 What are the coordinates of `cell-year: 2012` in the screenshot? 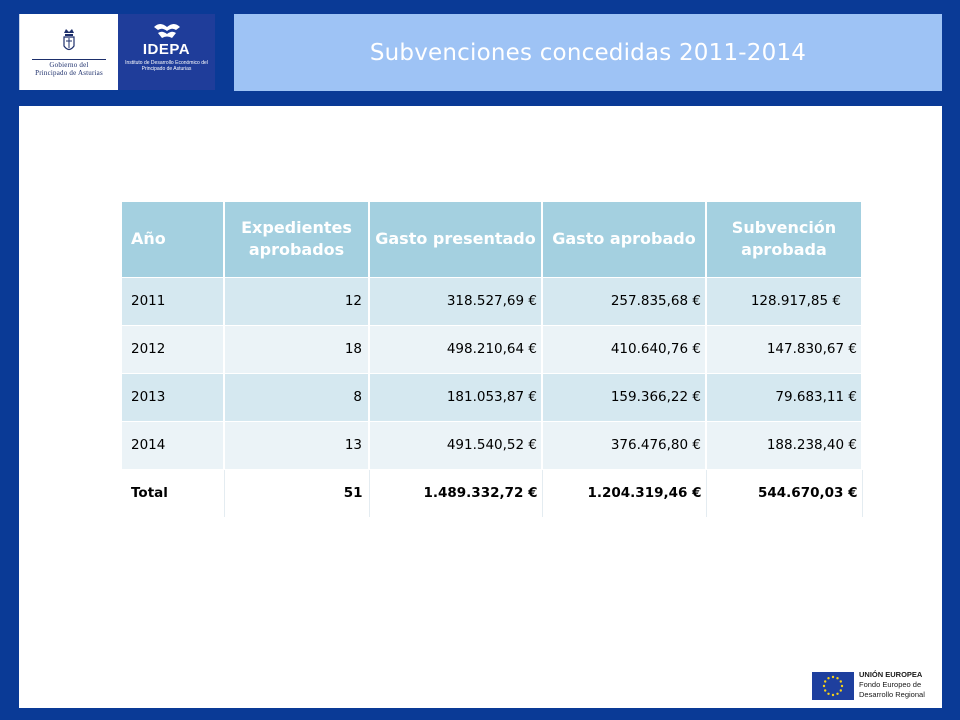 It's located at (173, 348).